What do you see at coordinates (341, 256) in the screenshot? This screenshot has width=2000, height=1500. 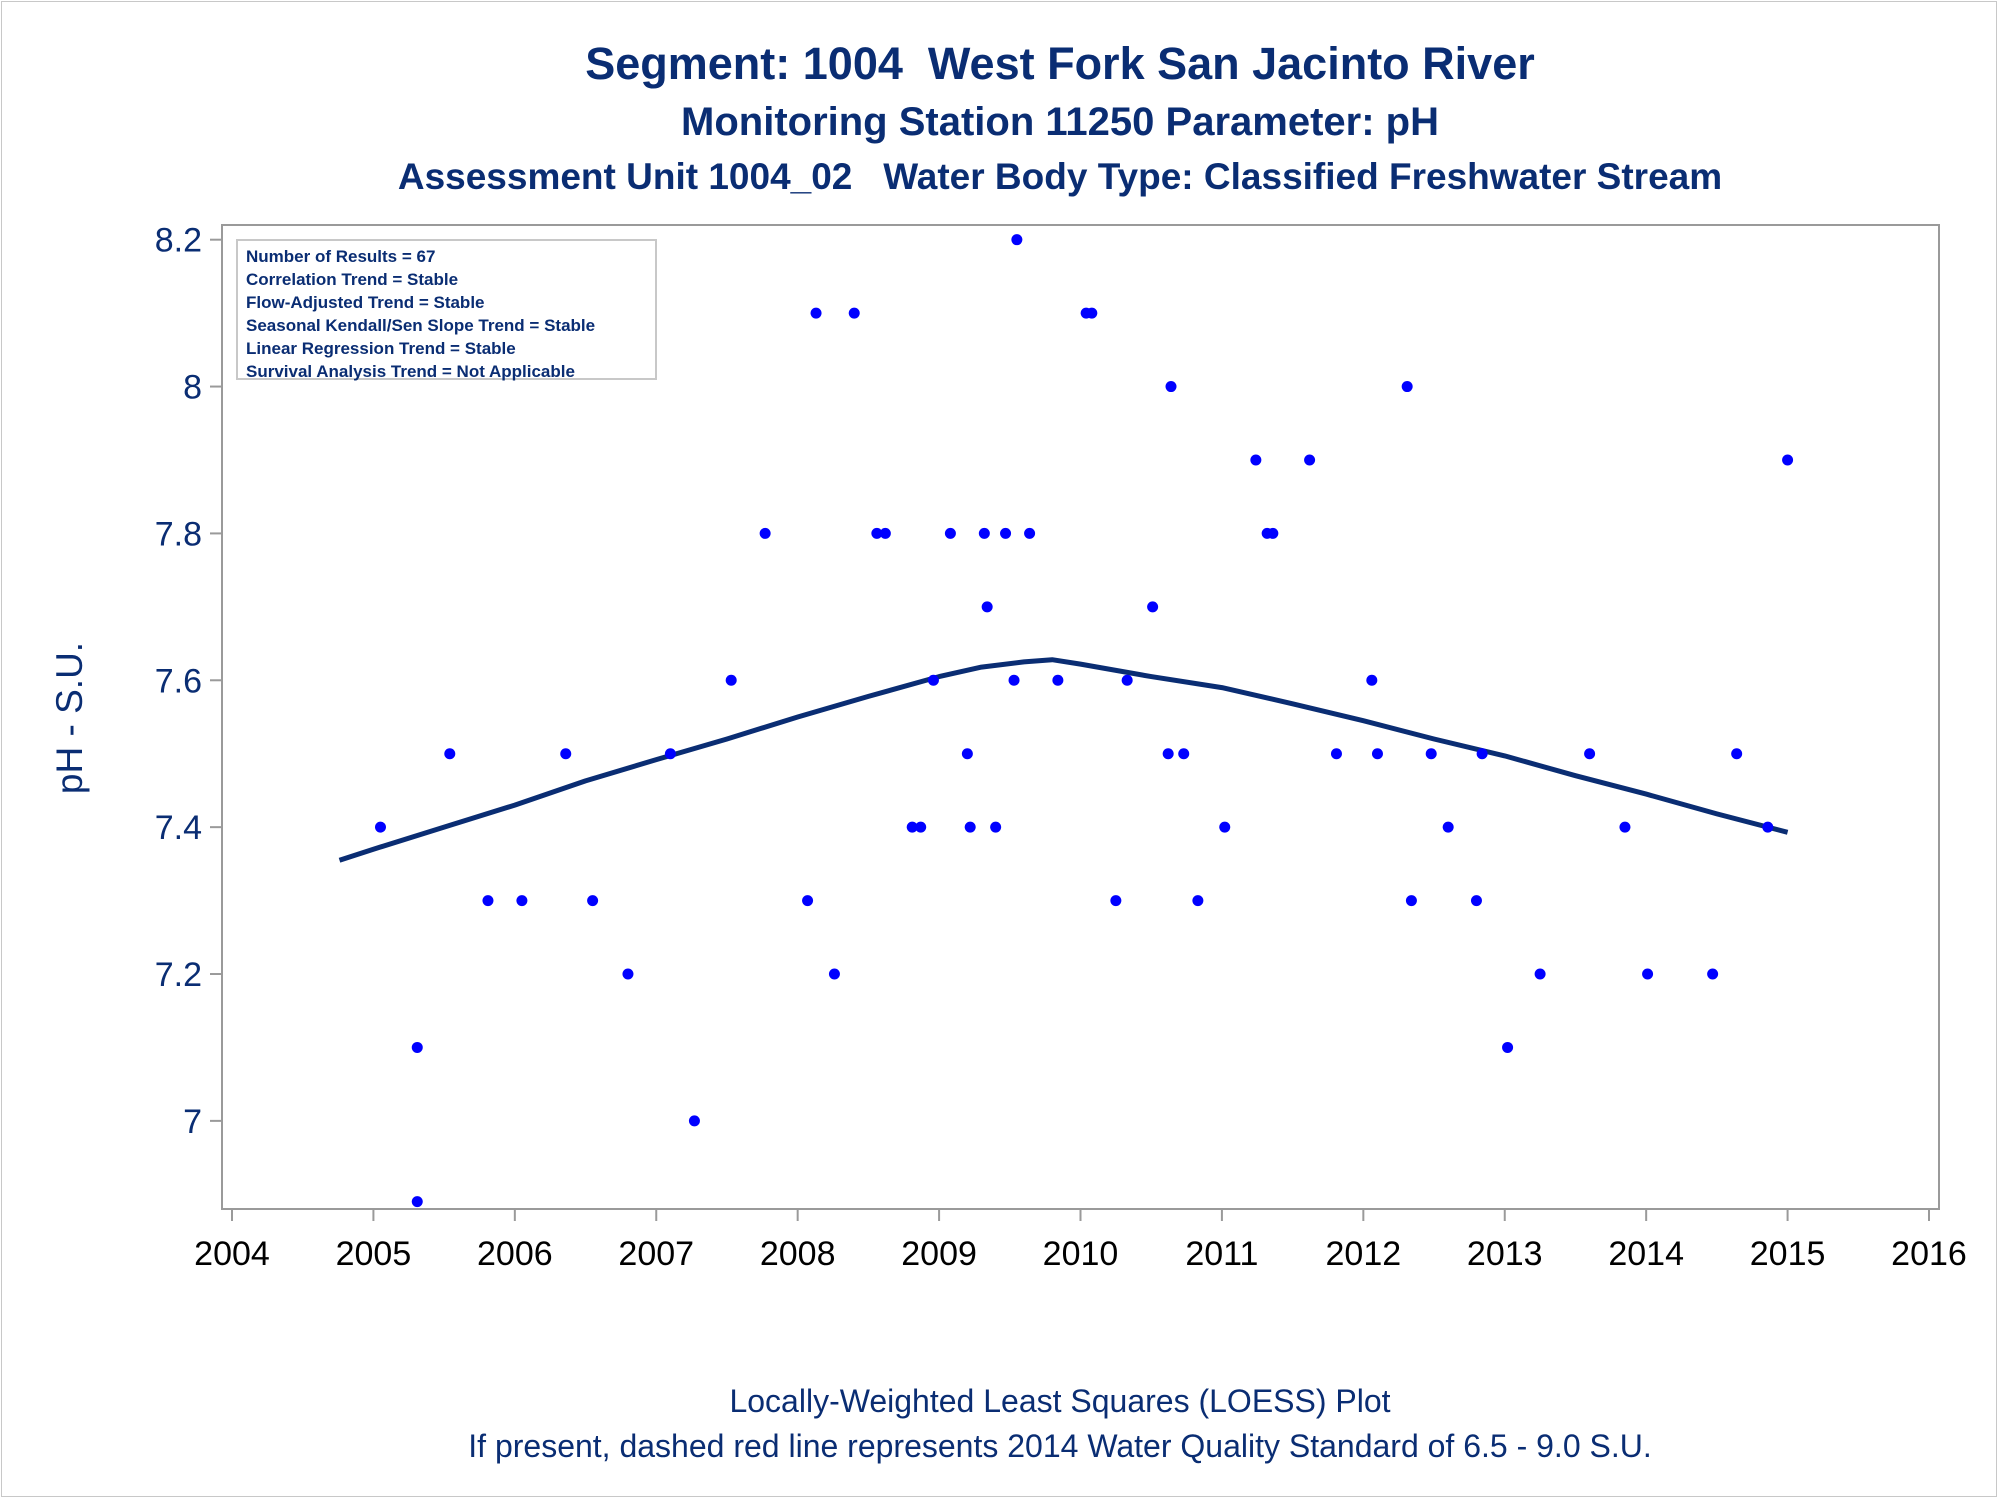 I see `stat-number-of-results: Number of Results = 67` at bounding box center [341, 256].